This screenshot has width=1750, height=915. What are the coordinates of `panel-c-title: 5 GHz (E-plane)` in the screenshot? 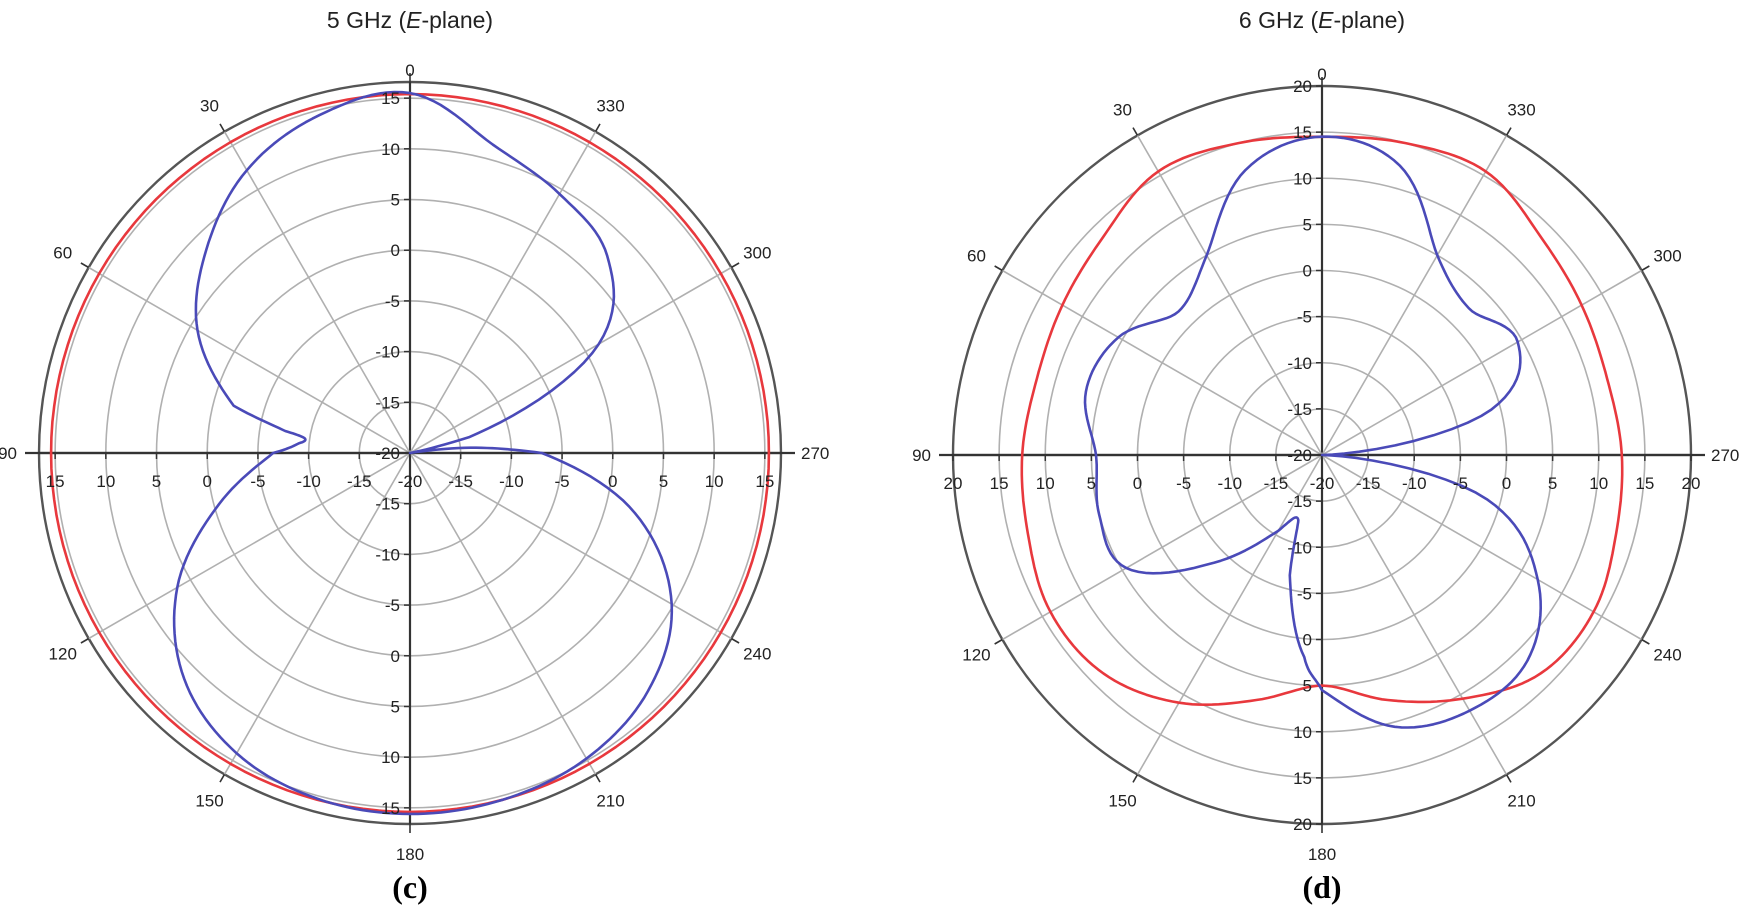 It's located at (410, 20).